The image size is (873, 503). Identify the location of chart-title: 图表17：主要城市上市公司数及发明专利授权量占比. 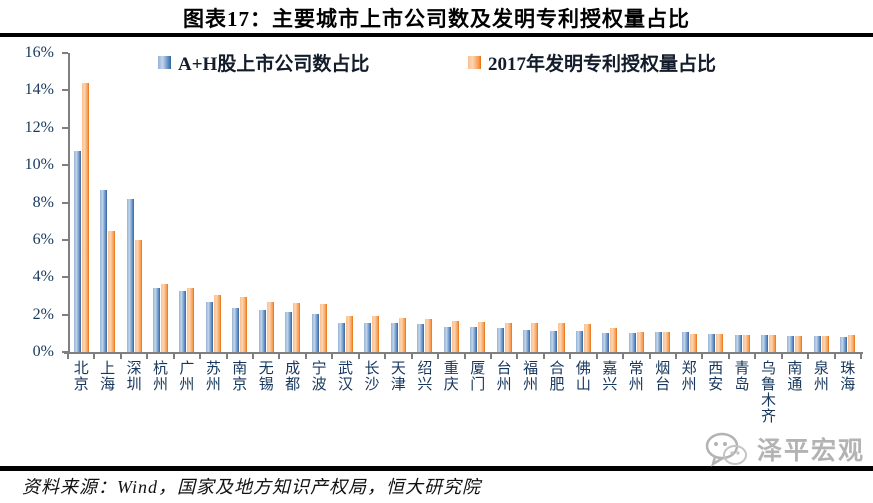
(436, 19).